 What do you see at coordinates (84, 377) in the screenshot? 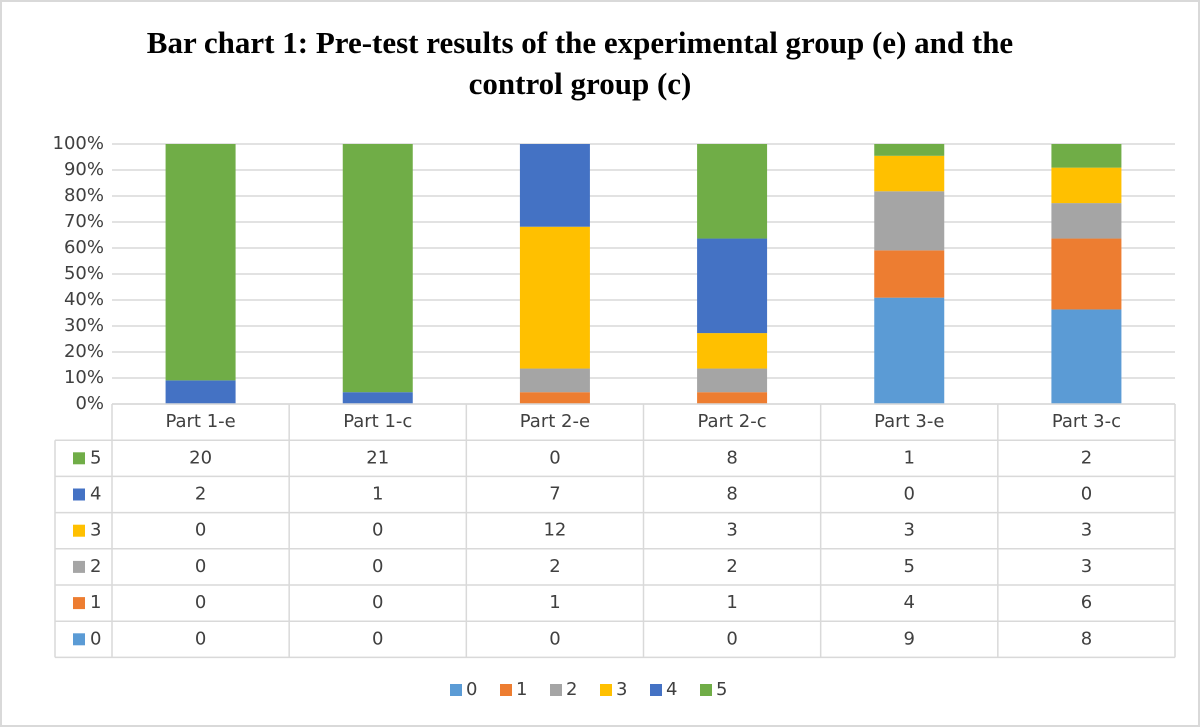
I see `y-tick-label: 10%` at bounding box center [84, 377].